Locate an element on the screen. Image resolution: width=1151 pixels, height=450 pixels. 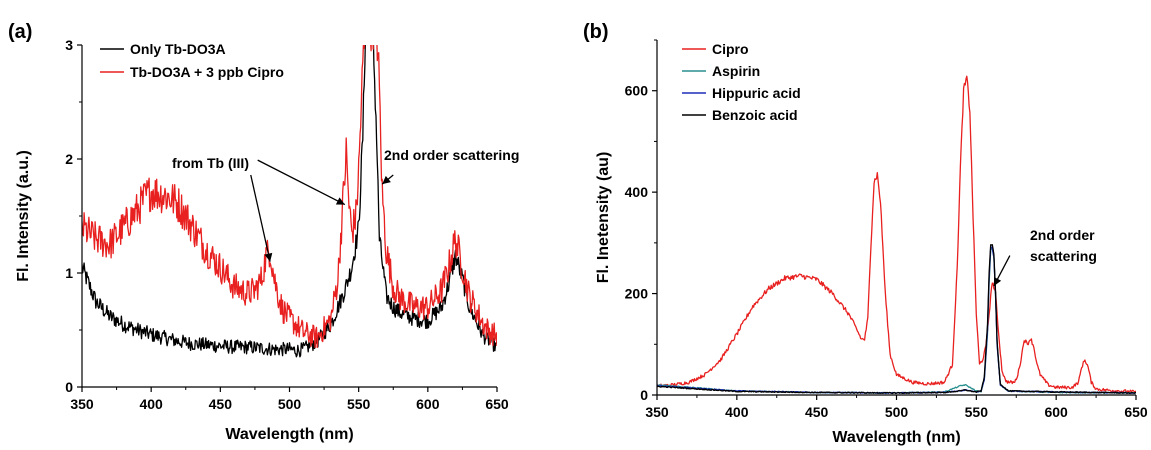
series-line-hippuric-acid is located at coordinates (896, 320).